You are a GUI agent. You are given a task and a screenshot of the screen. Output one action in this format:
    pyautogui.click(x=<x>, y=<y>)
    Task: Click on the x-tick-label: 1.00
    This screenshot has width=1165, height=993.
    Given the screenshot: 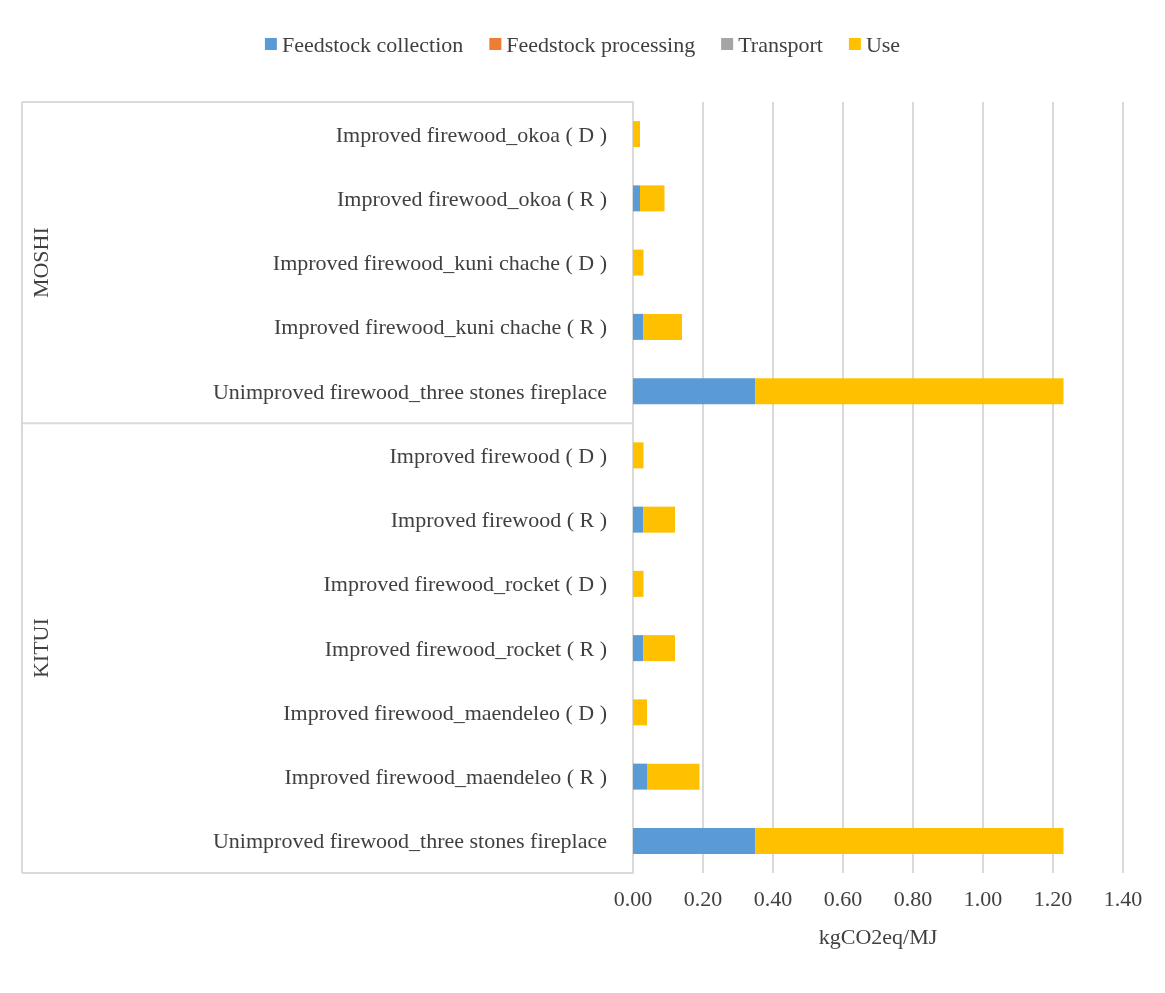 What is the action you would take?
    pyautogui.click(x=983, y=898)
    